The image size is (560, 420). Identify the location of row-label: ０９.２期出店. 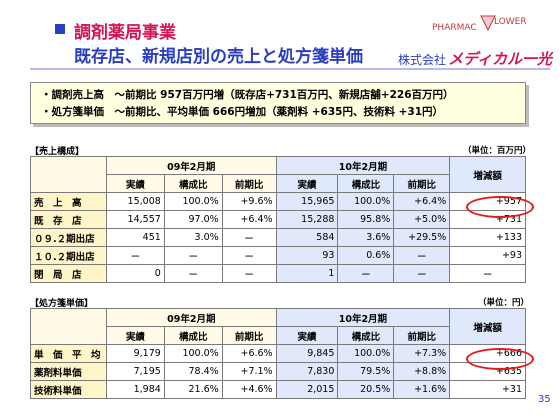
(68, 237).